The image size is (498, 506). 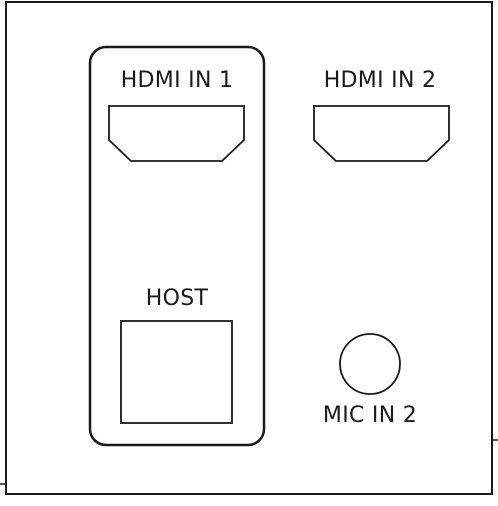 What do you see at coordinates (370, 364) in the screenshot?
I see `mic-in-2-jack-icon` at bounding box center [370, 364].